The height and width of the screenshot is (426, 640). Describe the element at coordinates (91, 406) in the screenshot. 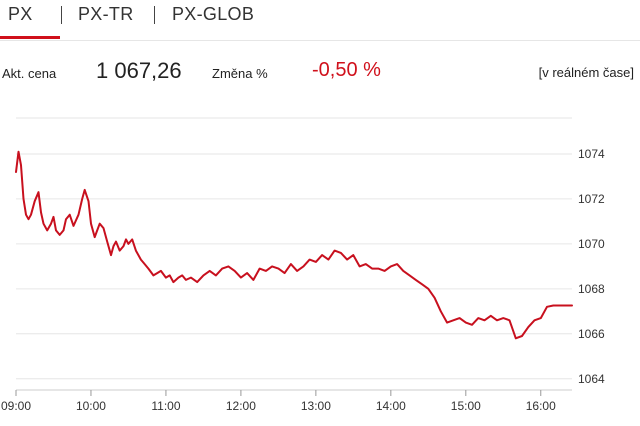

I see `x-tick-label: 10:00` at that location.